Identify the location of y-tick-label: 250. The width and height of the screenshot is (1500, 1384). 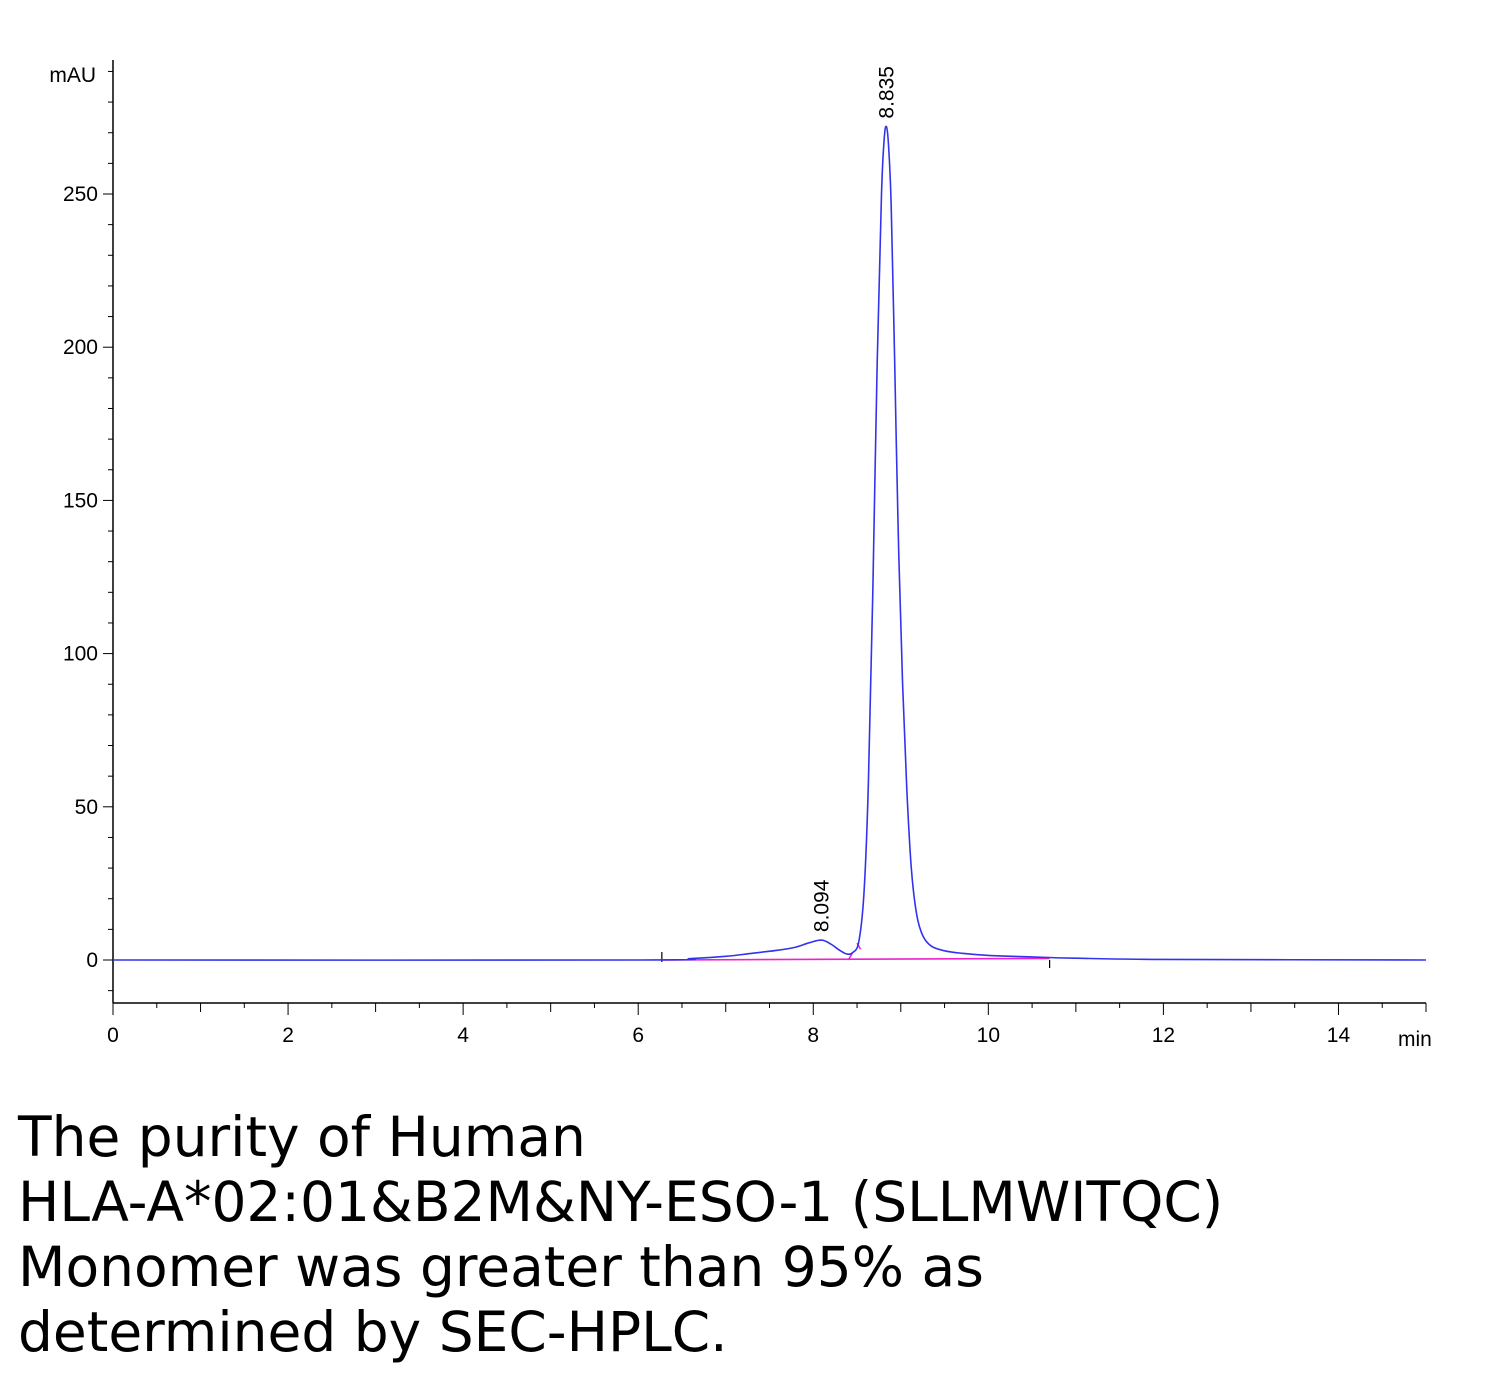
(80, 194).